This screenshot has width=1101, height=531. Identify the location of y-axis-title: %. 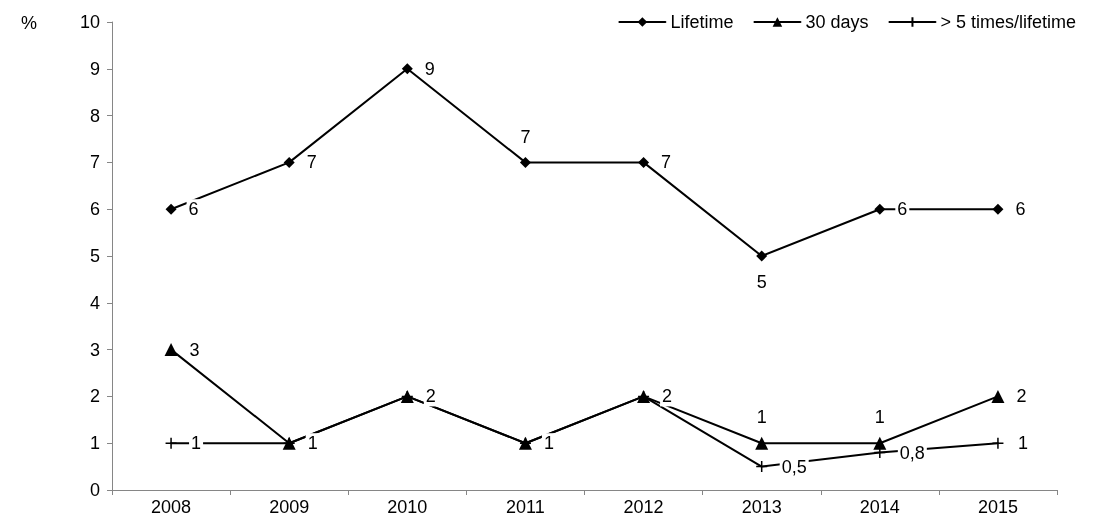
(28, 23).